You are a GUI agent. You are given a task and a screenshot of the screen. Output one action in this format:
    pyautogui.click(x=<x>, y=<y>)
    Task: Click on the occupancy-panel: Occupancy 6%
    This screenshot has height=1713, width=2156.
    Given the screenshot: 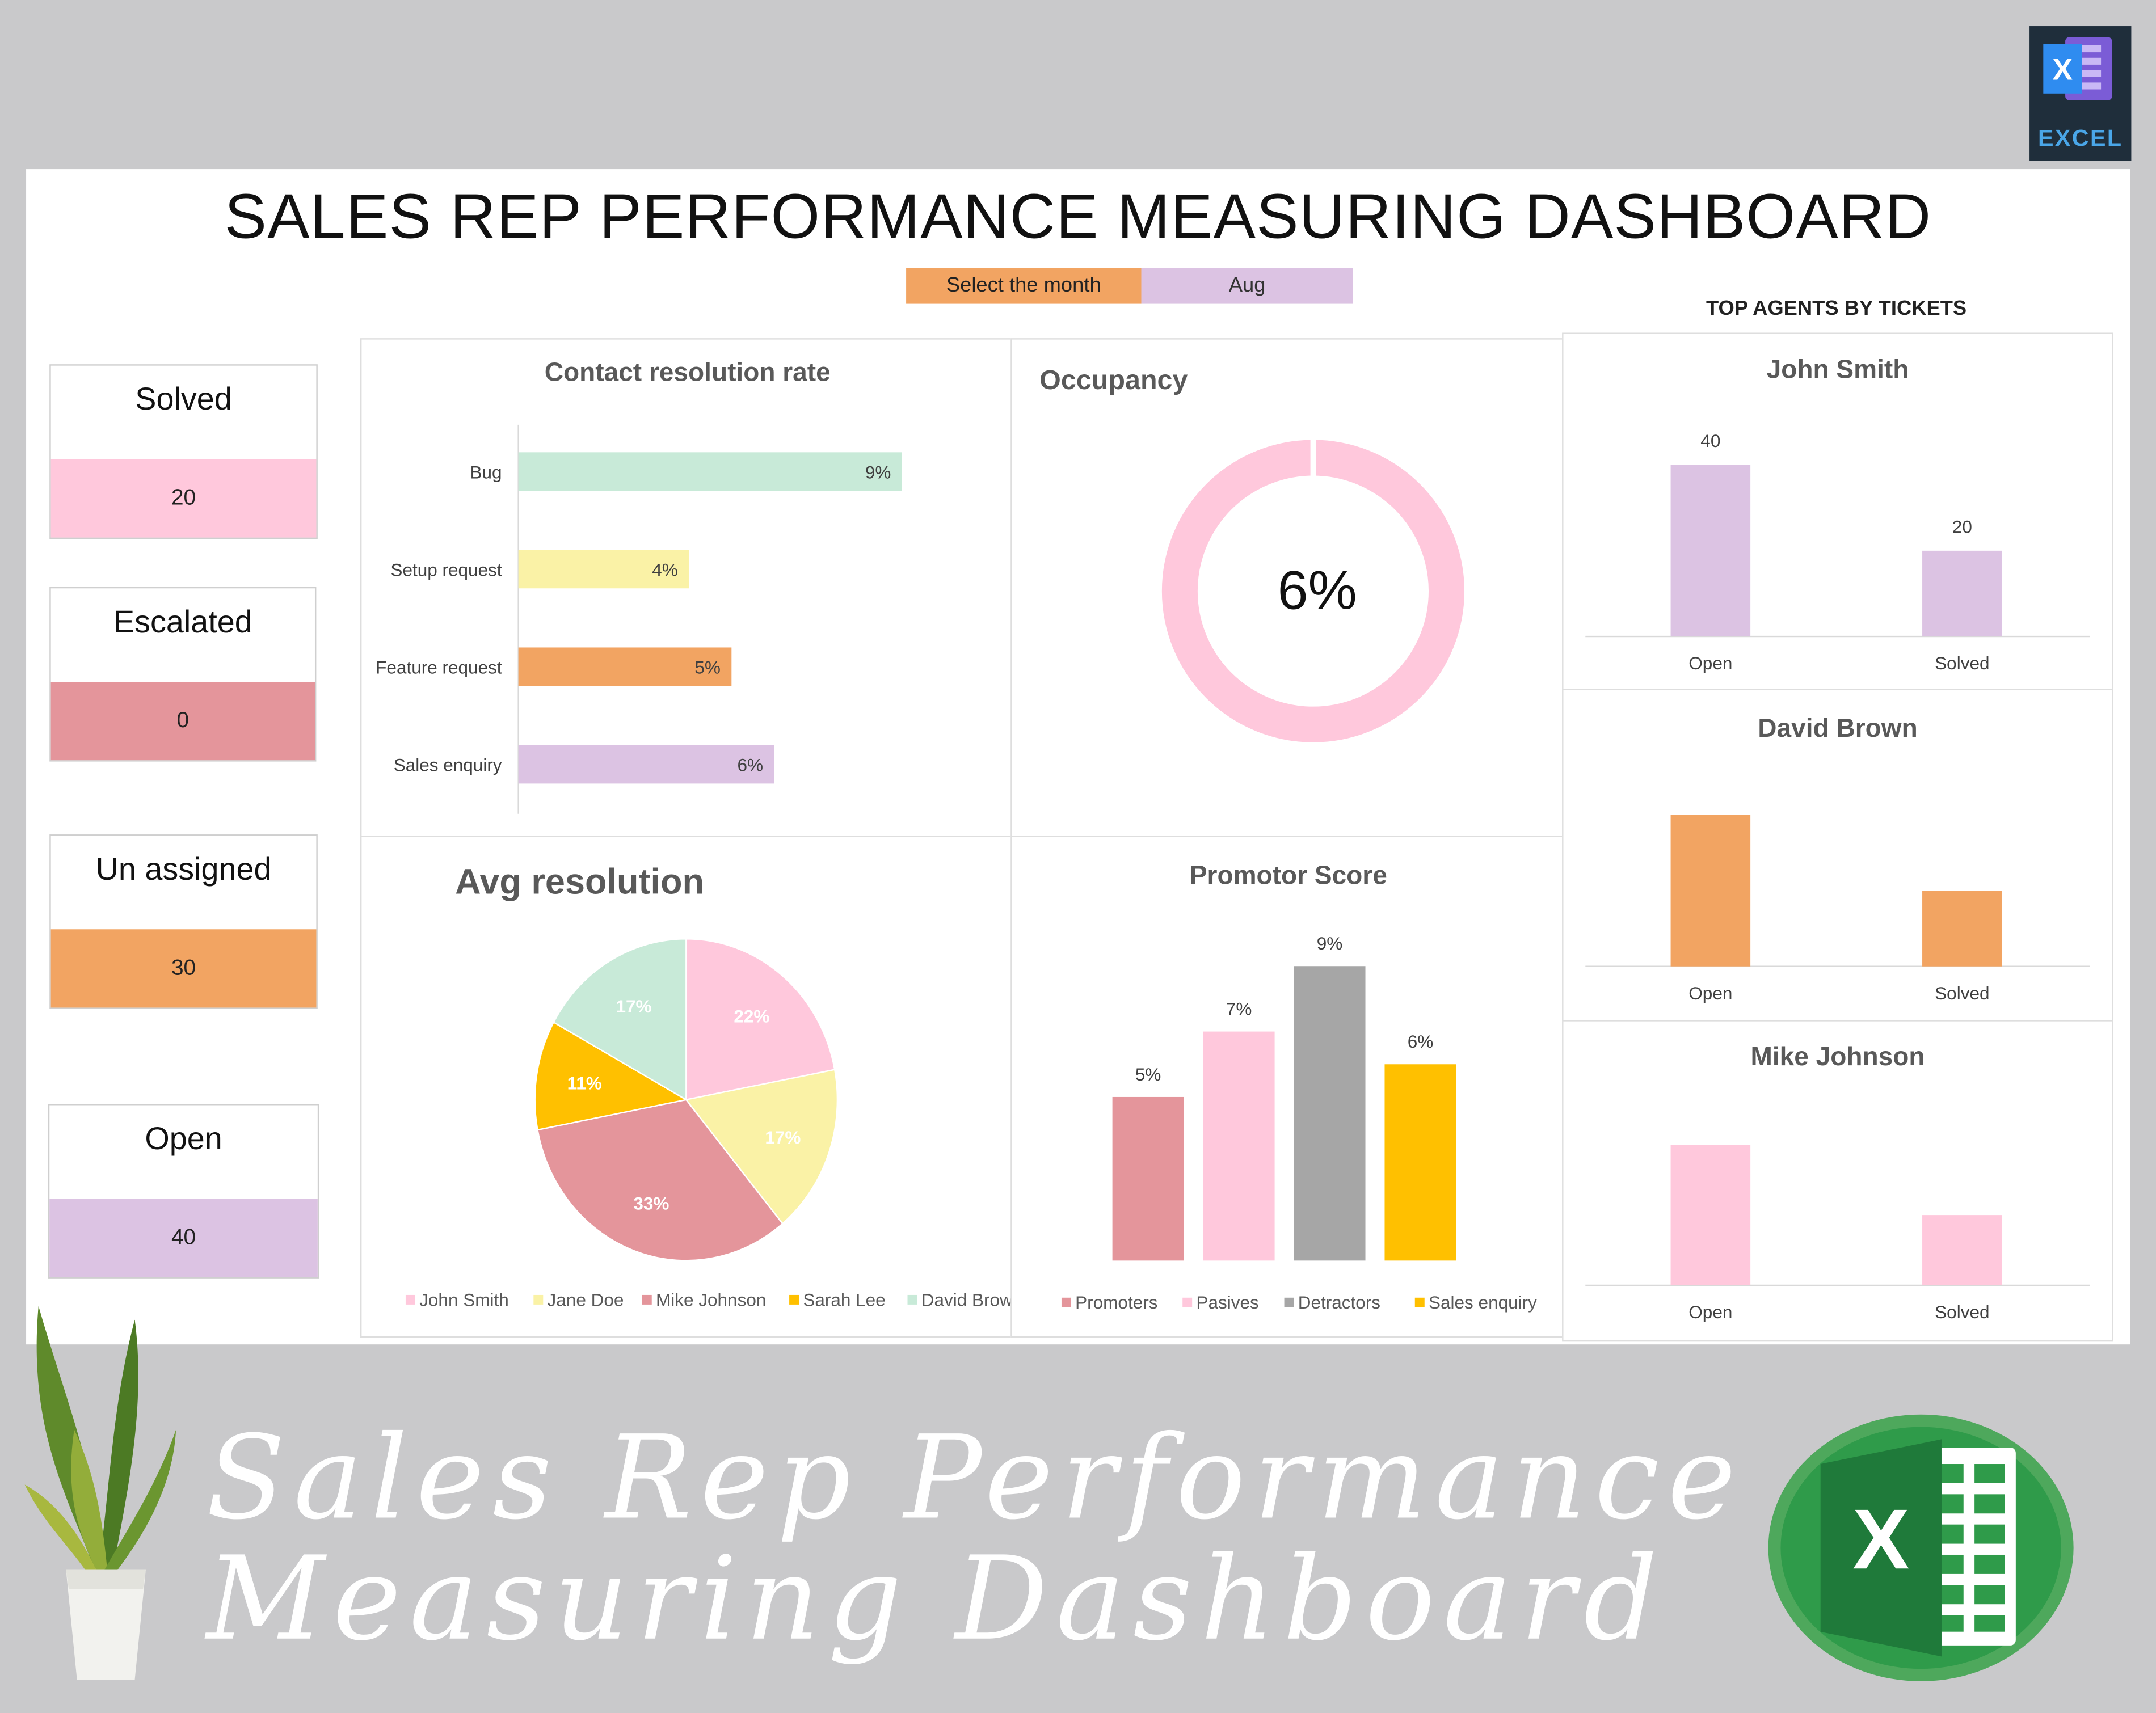 What is the action you would take?
    pyautogui.click(x=1287, y=587)
    